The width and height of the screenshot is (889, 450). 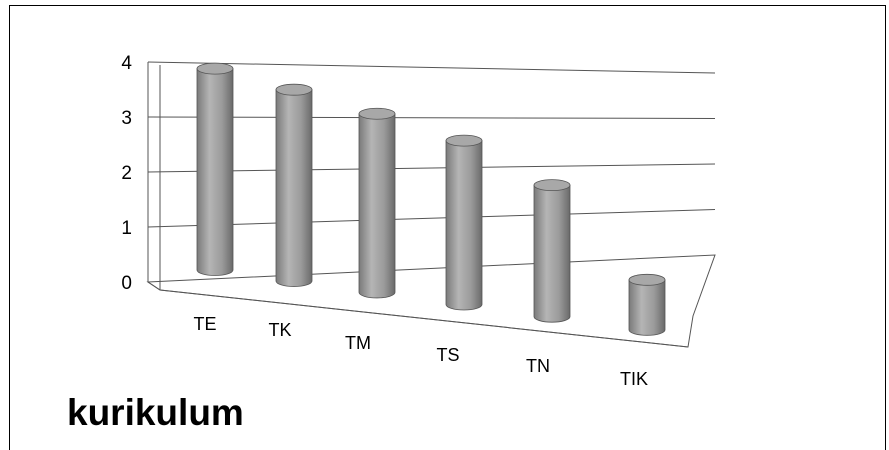 What do you see at coordinates (126, 63) in the screenshot?
I see `y-tick-label: 4` at bounding box center [126, 63].